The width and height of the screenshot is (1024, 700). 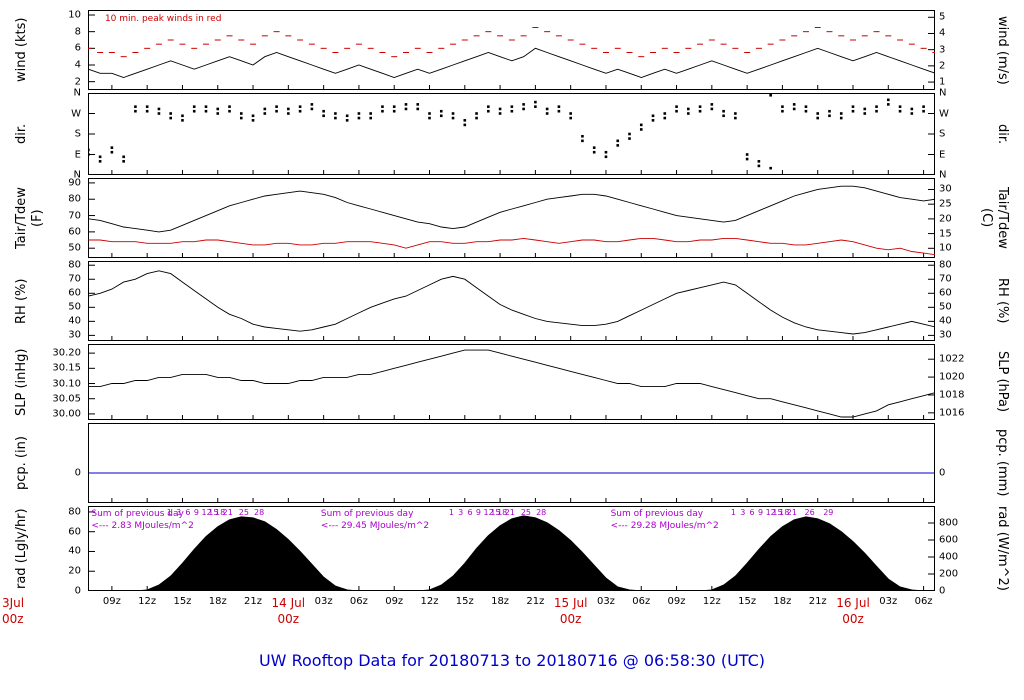 What do you see at coordinates (541, 512) in the screenshot?
I see `rad-sum-marker: 28` at bounding box center [541, 512].